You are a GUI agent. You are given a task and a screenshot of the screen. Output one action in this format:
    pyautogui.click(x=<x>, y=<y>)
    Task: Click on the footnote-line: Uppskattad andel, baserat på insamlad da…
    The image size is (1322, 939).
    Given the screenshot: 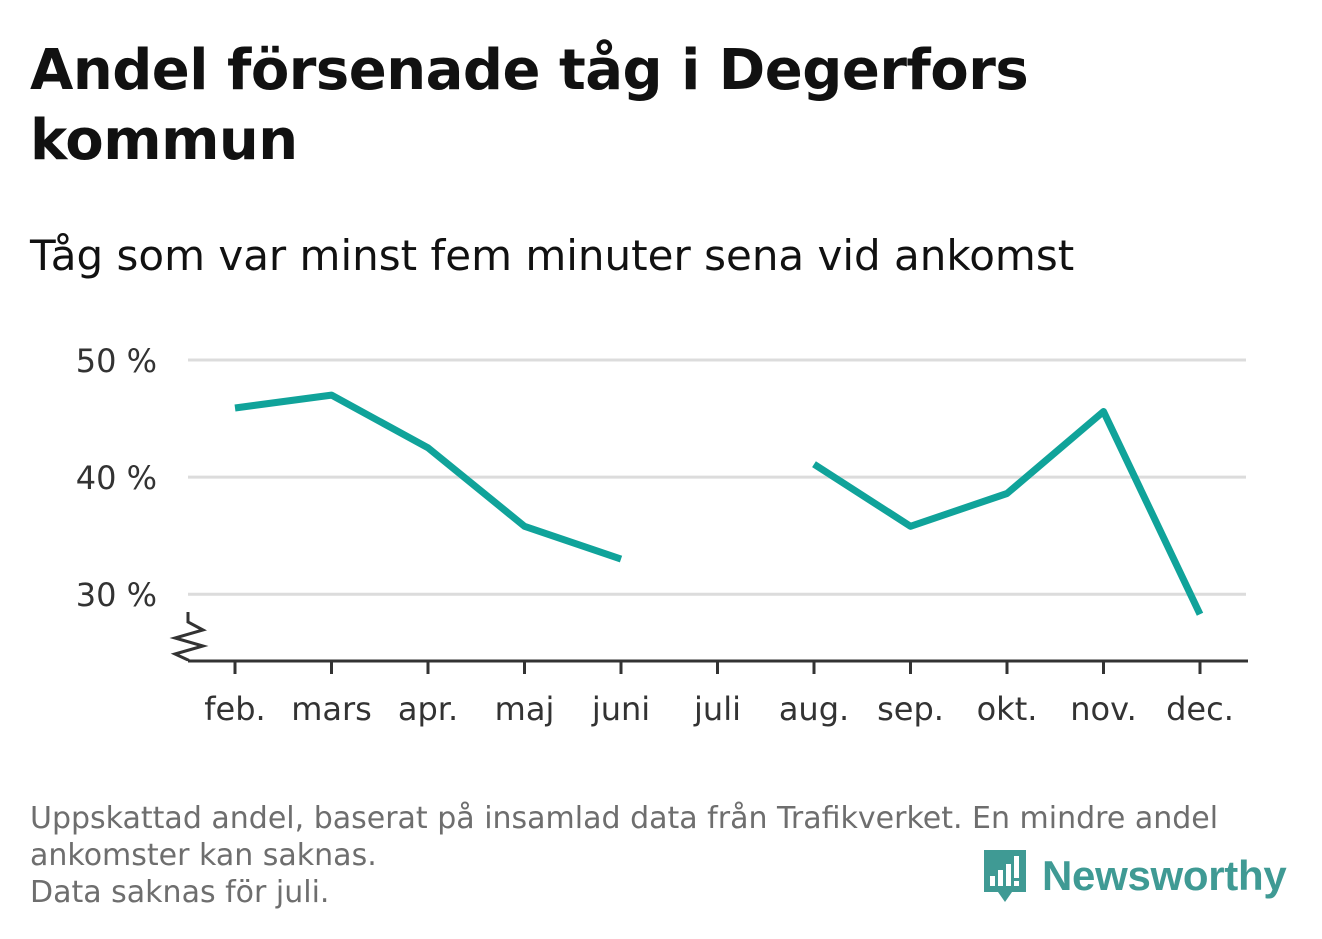 What is the action you would take?
    pyautogui.click(x=624, y=818)
    